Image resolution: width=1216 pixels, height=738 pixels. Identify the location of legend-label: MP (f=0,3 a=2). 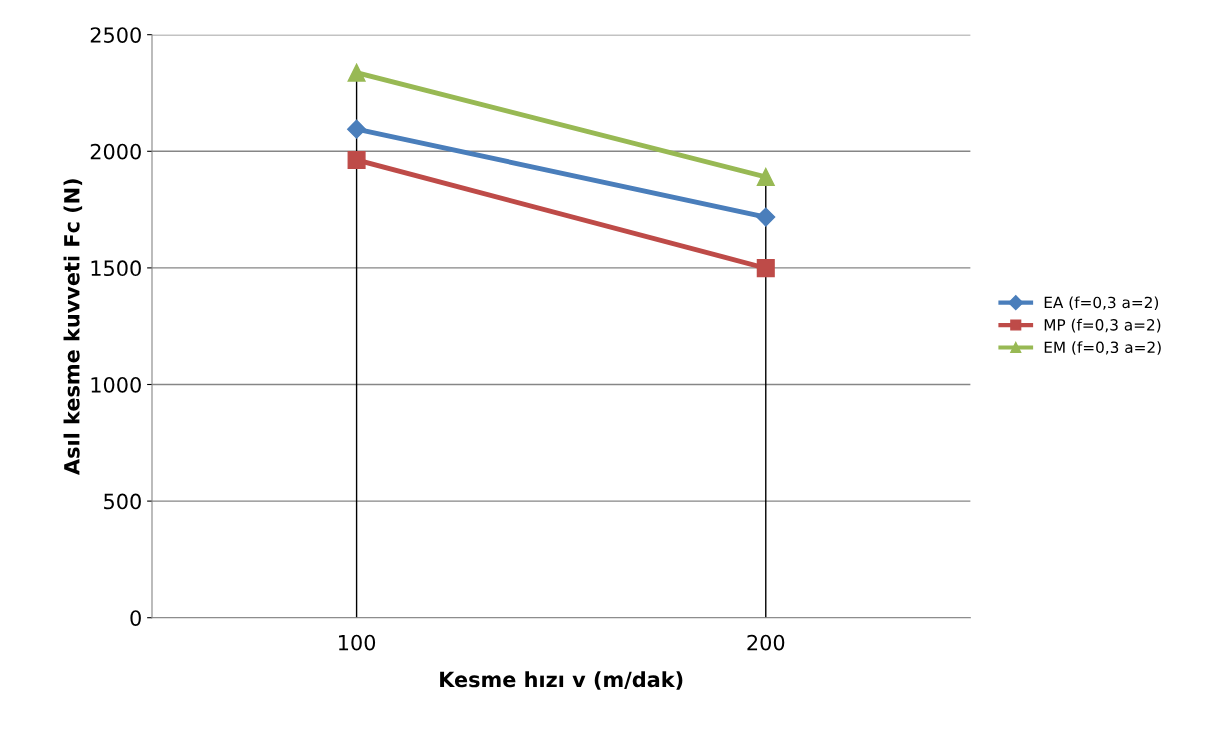
(1102, 325).